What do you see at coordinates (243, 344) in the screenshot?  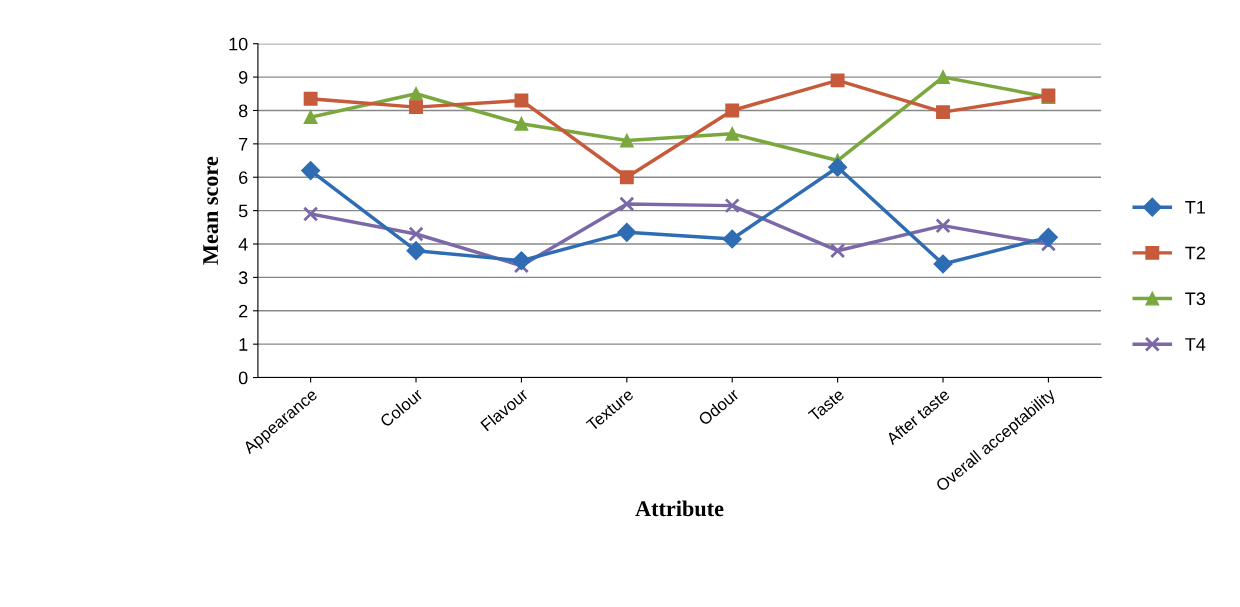 I see `y-tick-label: 1` at bounding box center [243, 344].